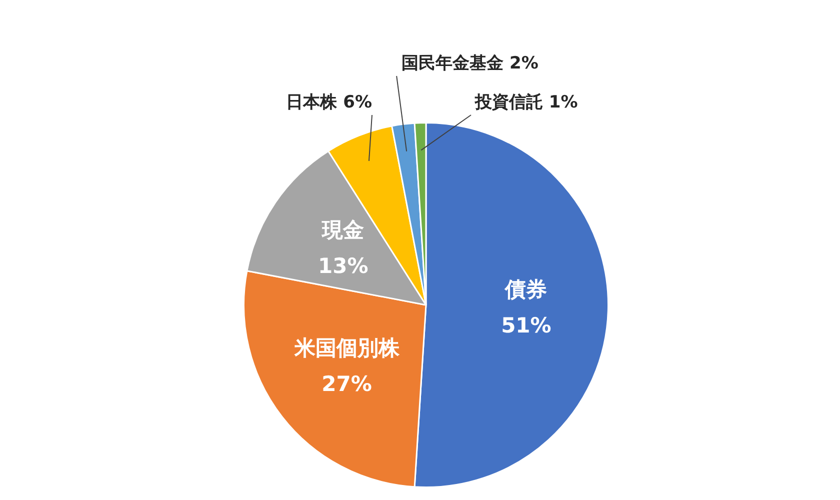 This screenshot has height=500, width=840. I want to click on slice-label: 日本株 6%, so click(329, 102).